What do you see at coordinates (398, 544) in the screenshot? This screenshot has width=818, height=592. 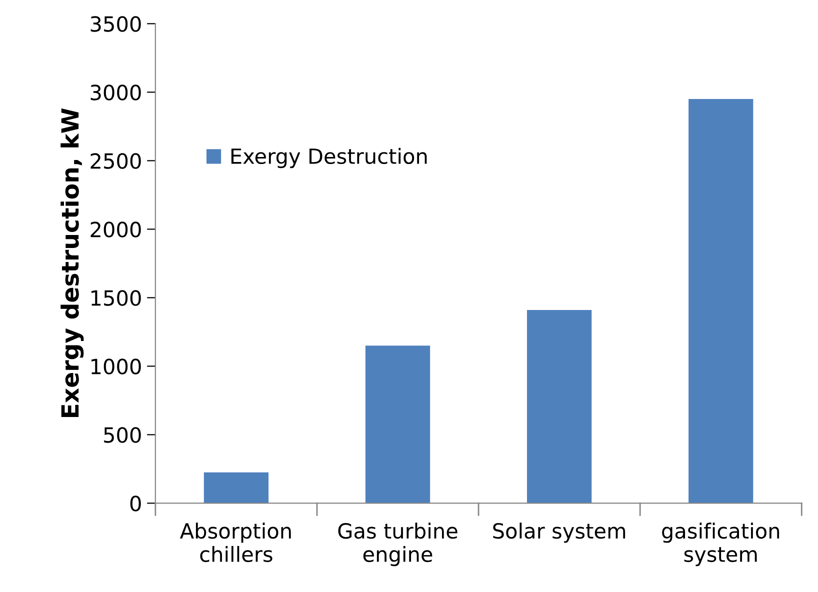 I see `x-tick-label: Gas turbine engine` at bounding box center [398, 544].